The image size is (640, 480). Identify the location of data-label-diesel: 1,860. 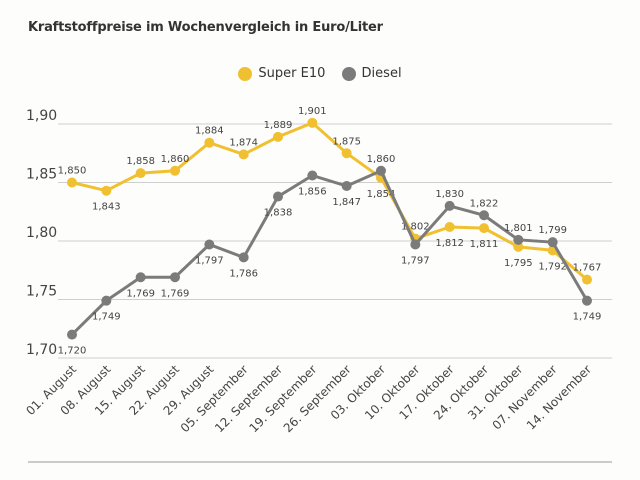
(381, 159).